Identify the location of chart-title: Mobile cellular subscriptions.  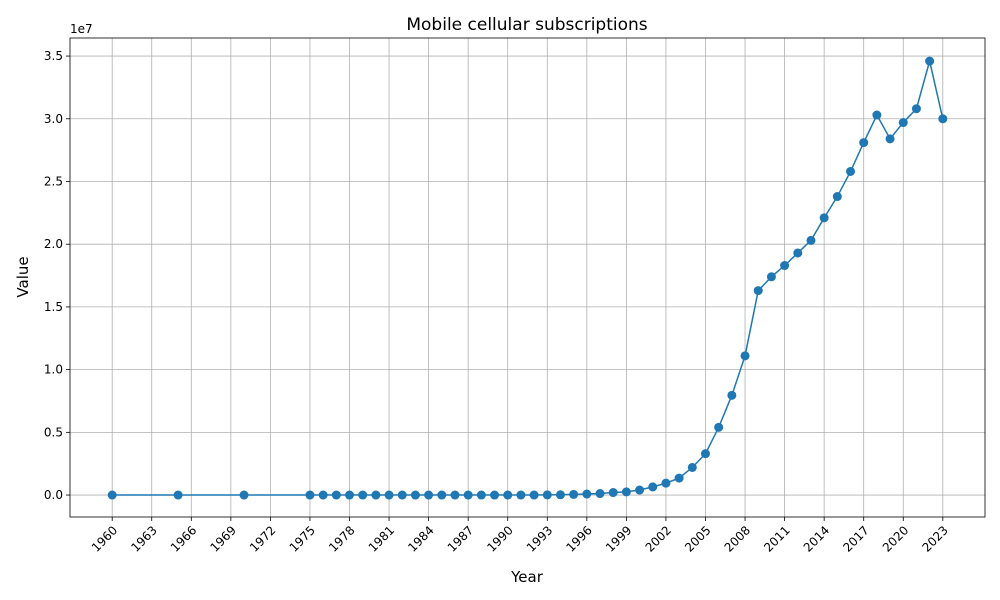
(526, 25).